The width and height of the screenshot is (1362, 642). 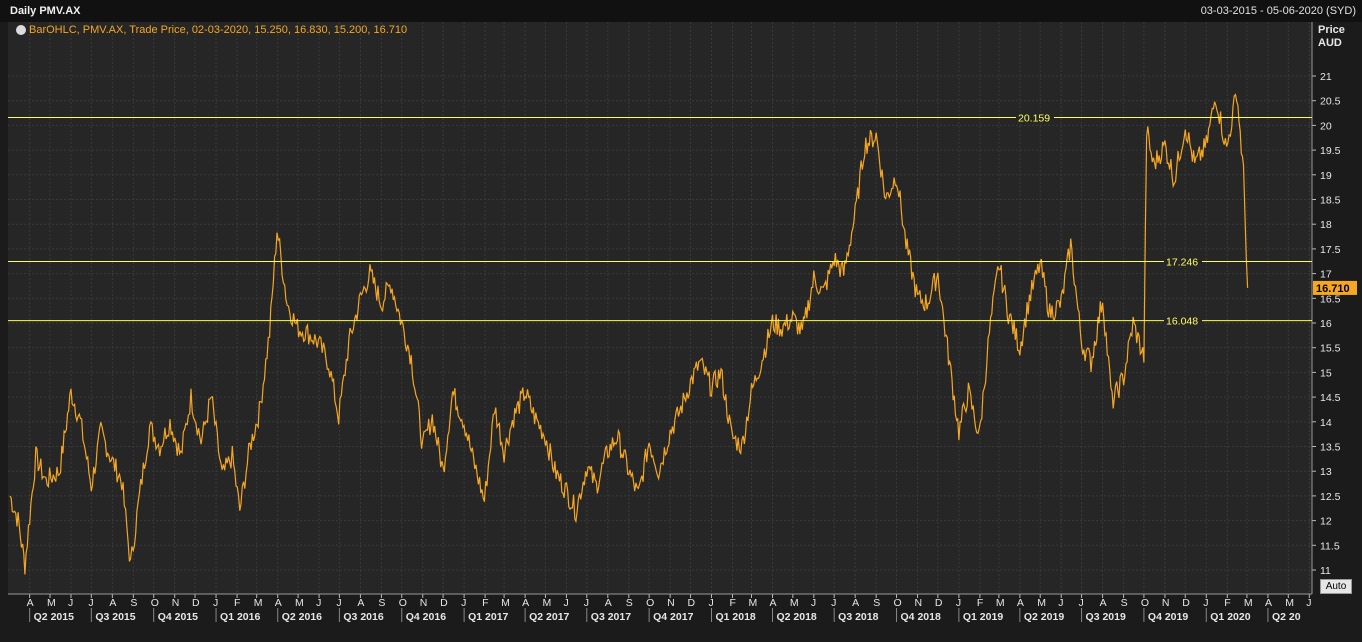 I want to click on y-tick-label: 12, so click(x=1326, y=522).